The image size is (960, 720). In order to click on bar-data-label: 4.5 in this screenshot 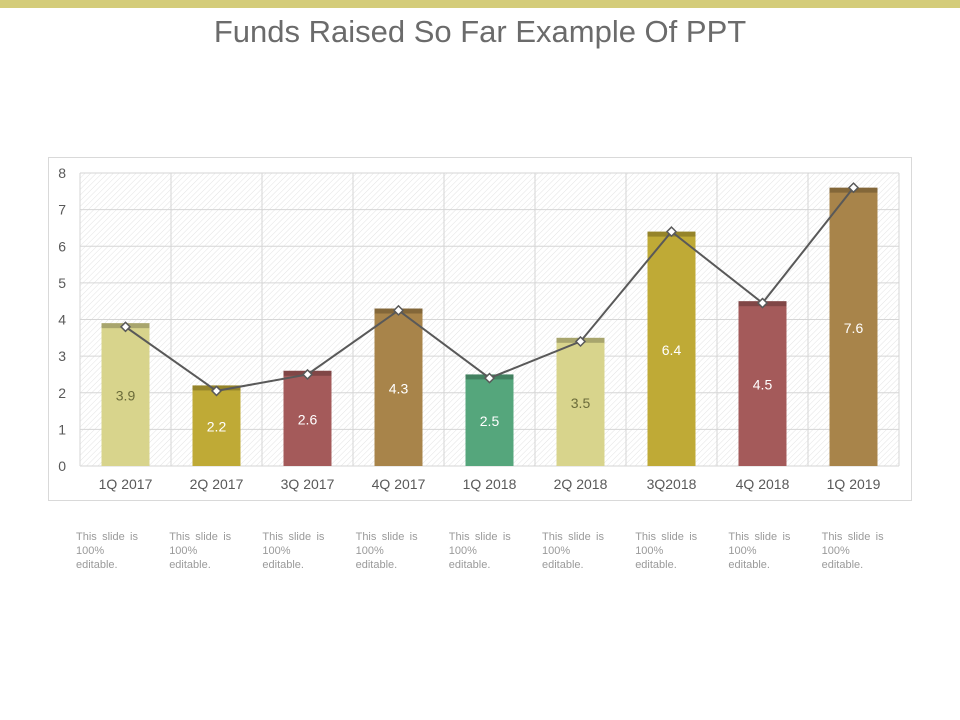, I will do `click(763, 385)`.